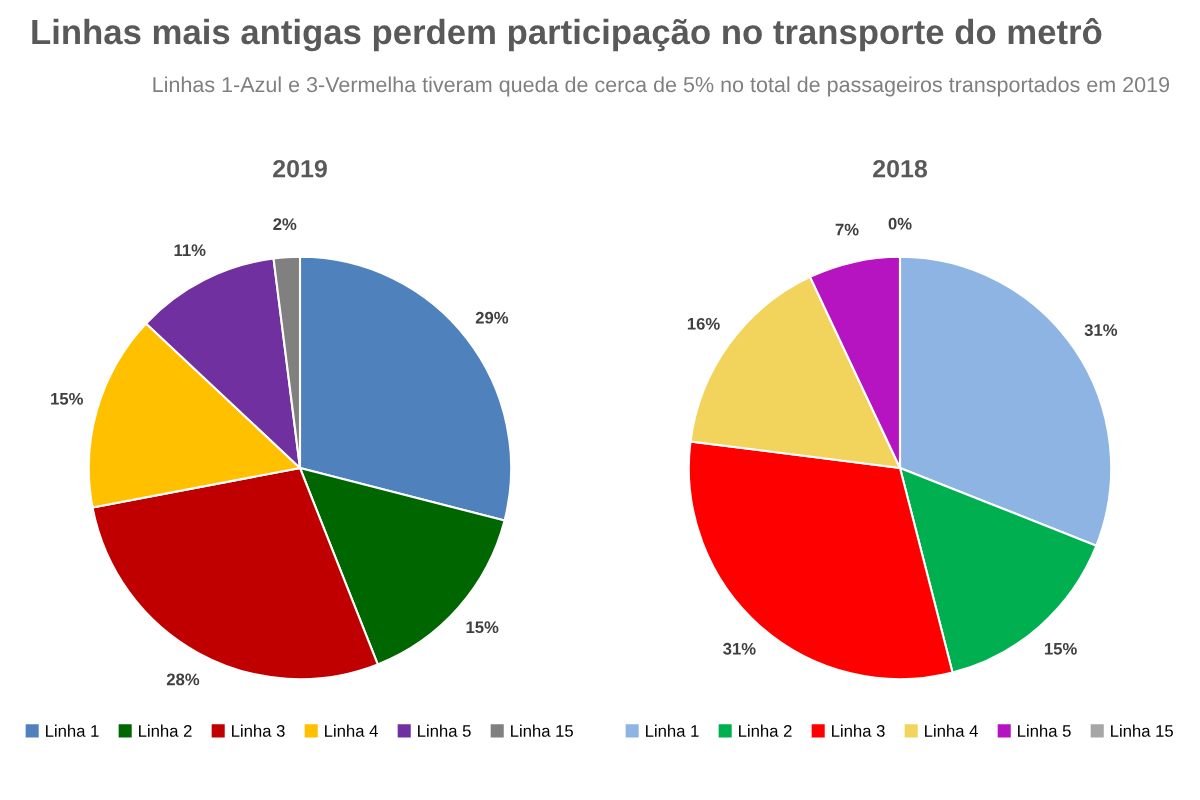 This screenshot has height=800, width=1200. I want to click on text: 0%, so click(900, 223).